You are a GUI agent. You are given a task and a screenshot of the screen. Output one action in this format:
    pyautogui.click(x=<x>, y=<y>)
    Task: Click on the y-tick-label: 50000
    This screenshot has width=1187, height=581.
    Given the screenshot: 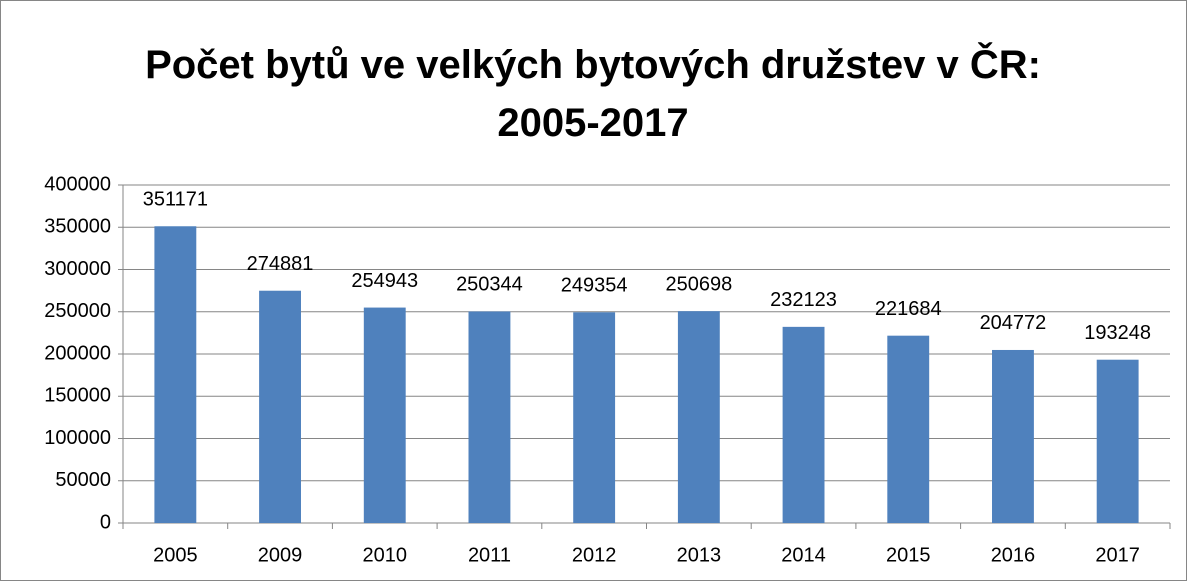 What is the action you would take?
    pyautogui.click(x=83, y=480)
    